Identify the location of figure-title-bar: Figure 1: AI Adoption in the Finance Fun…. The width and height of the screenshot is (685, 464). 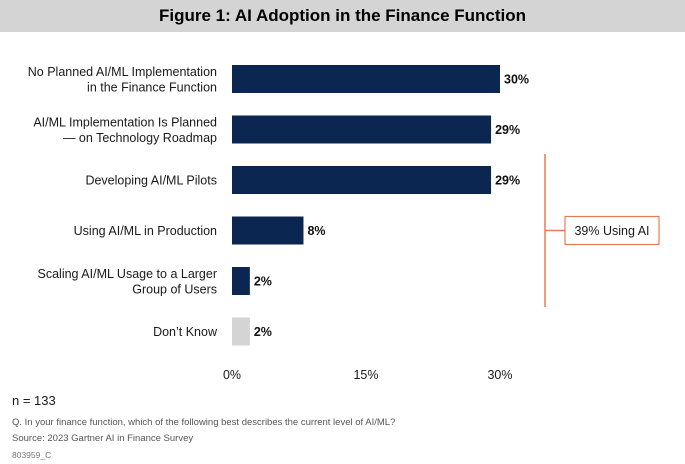
(342, 16).